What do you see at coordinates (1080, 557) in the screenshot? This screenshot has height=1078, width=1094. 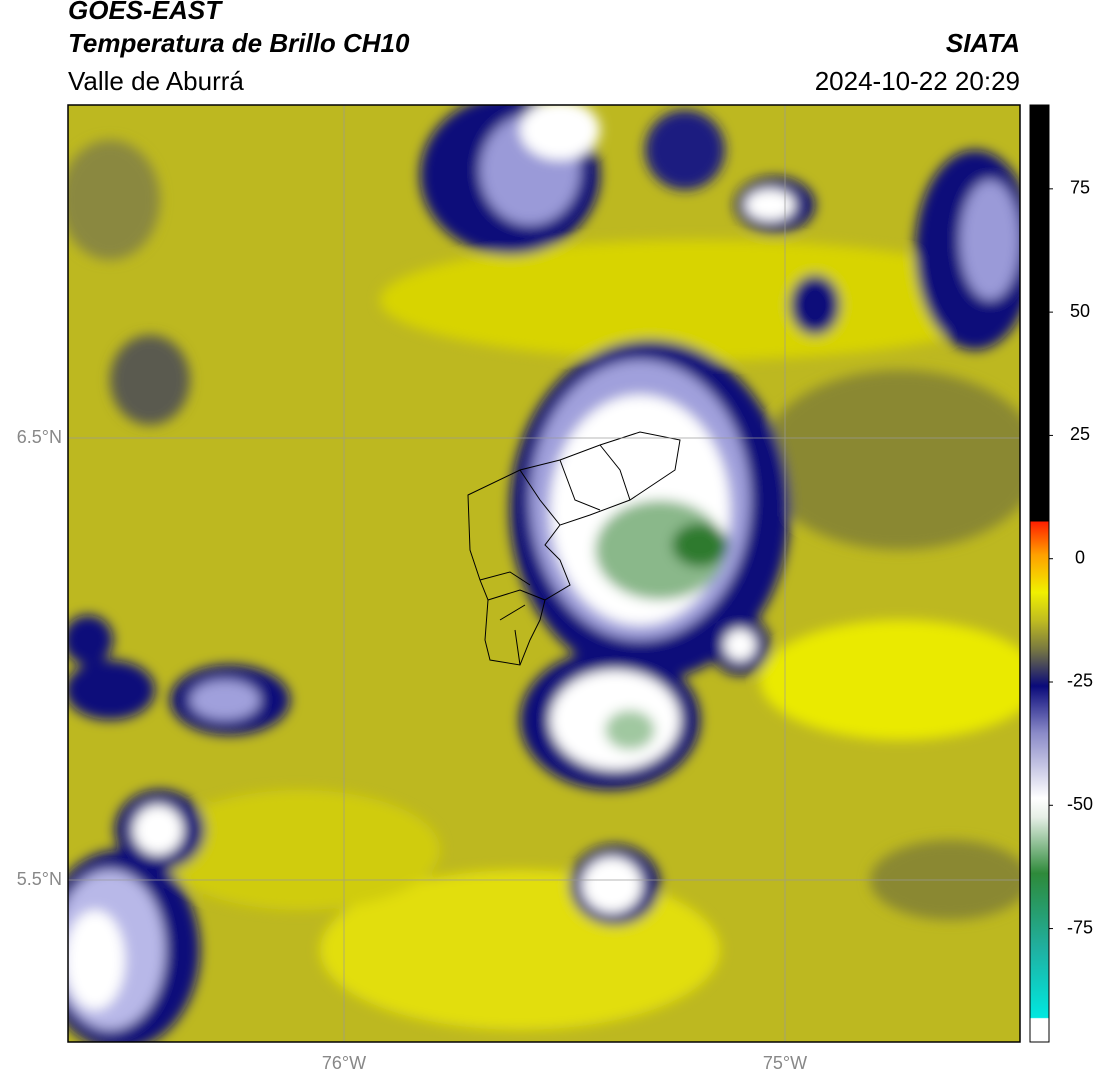 I see `colorbar-tick-label: 0` at bounding box center [1080, 557].